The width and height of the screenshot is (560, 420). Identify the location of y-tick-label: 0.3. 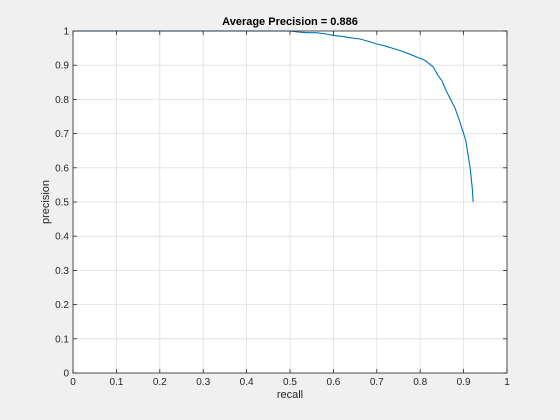
(62, 271).